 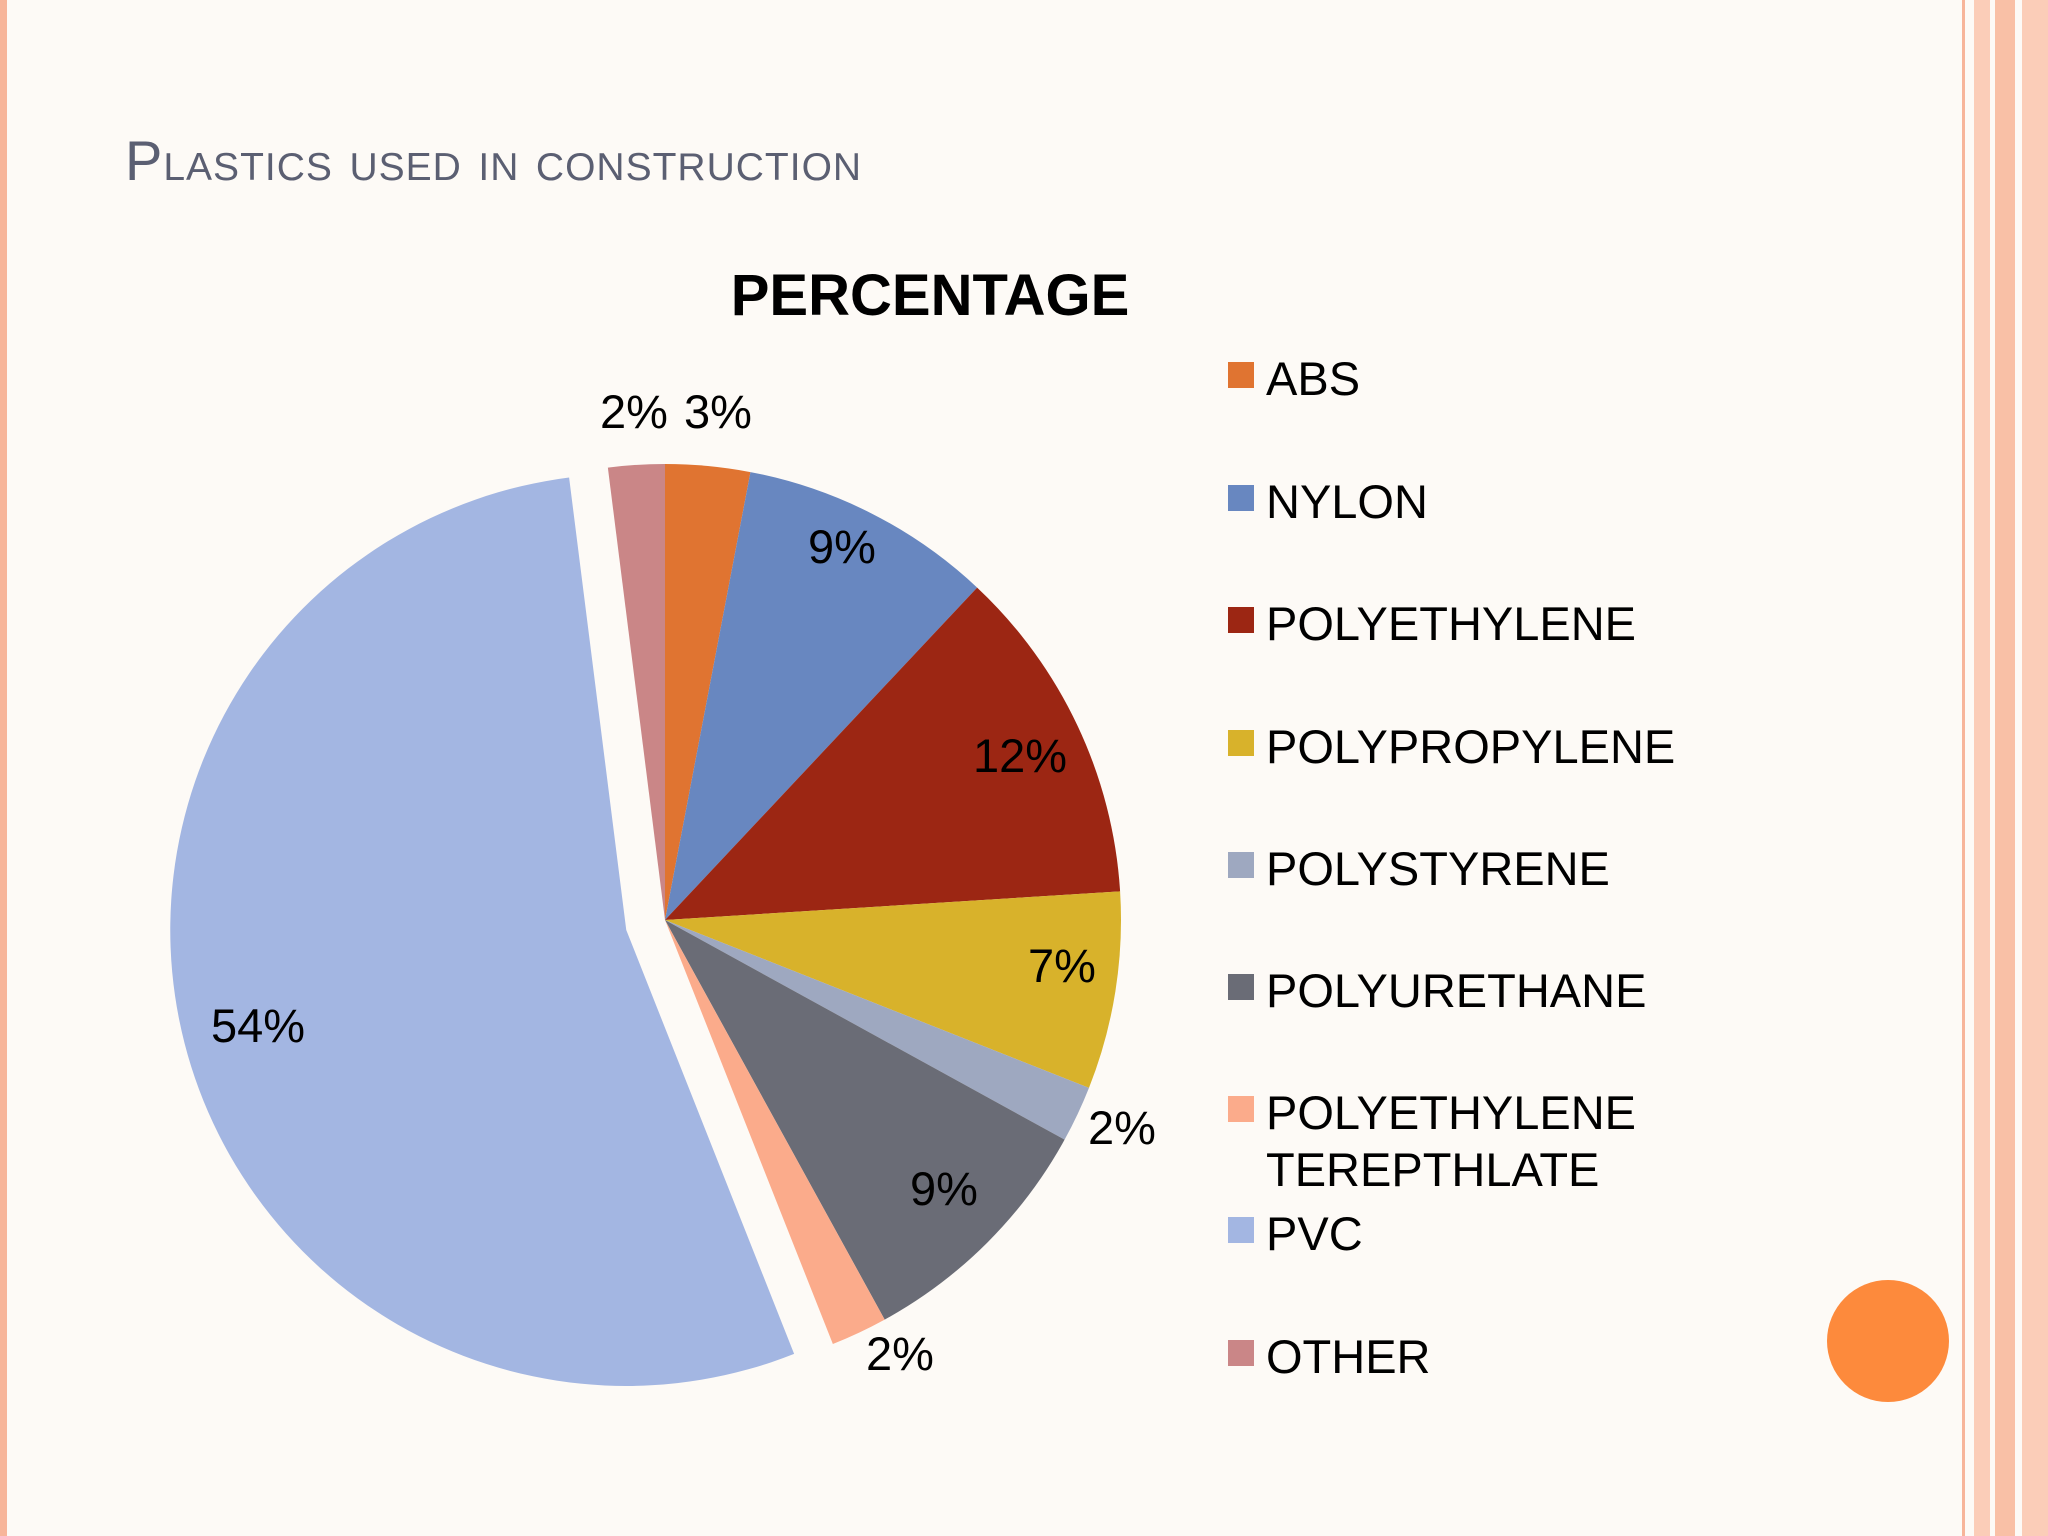 What do you see at coordinates (1347, 501) in the screenshot?
I see `legend-label: NYLON` at bounding box center [1347, 501].